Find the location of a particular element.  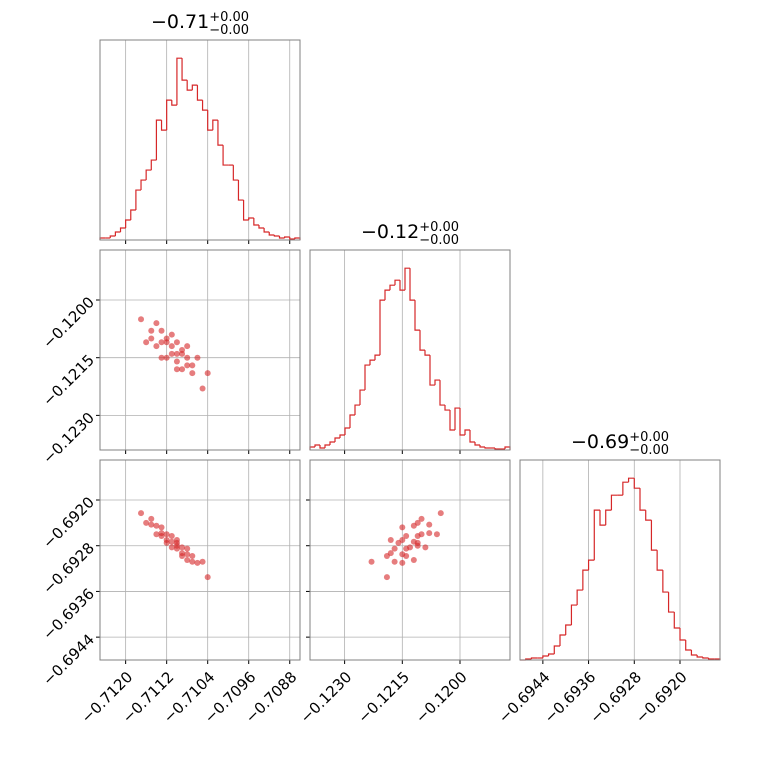

title-value: −0.12 is located at coordinates (390, 232).